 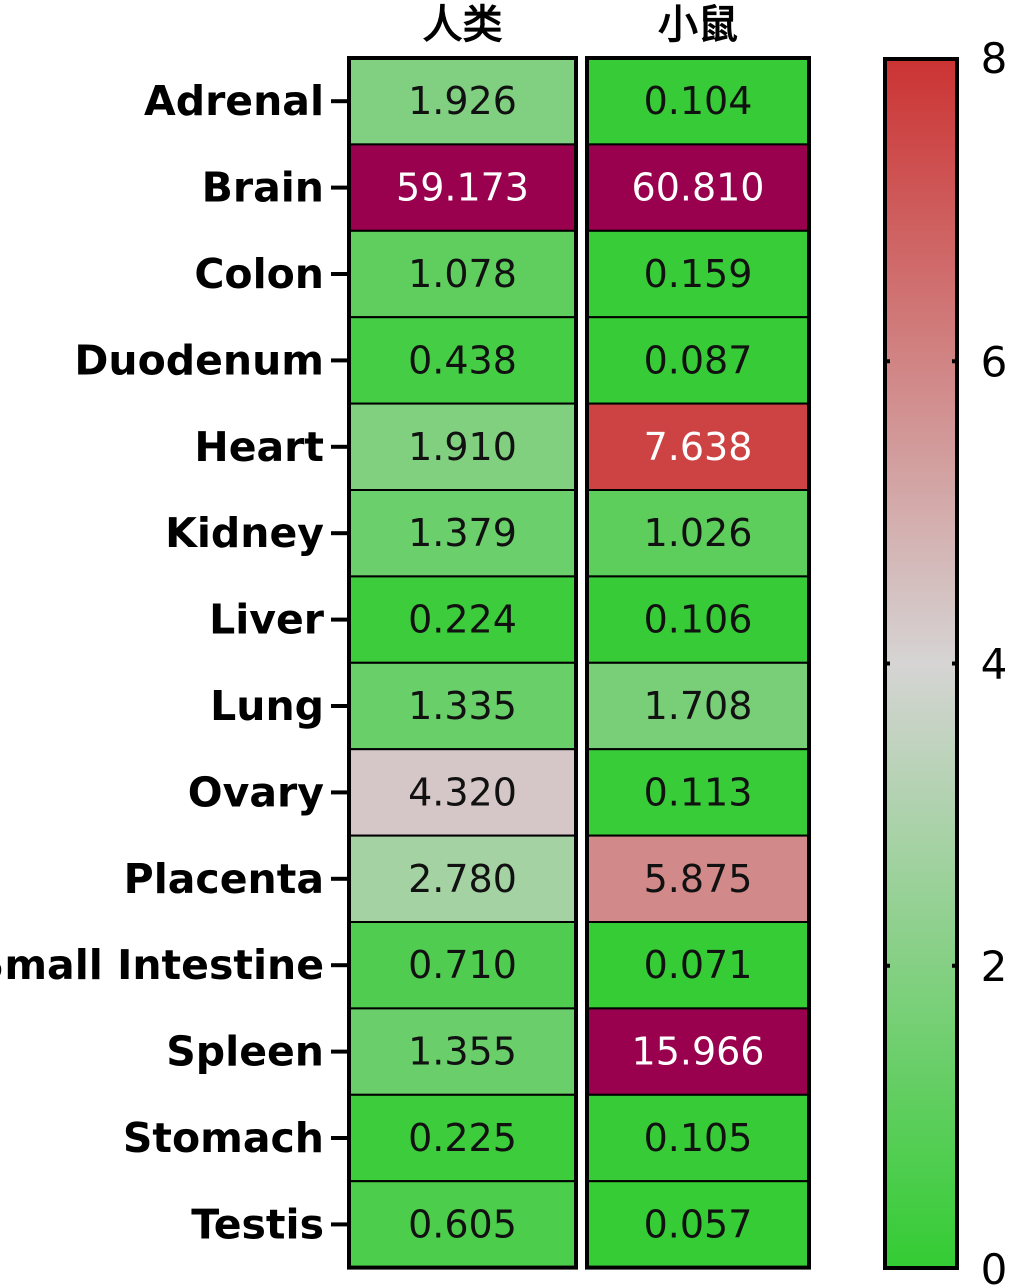 I want to click on cell-value: 0.225, so click(x=462, y=1138).